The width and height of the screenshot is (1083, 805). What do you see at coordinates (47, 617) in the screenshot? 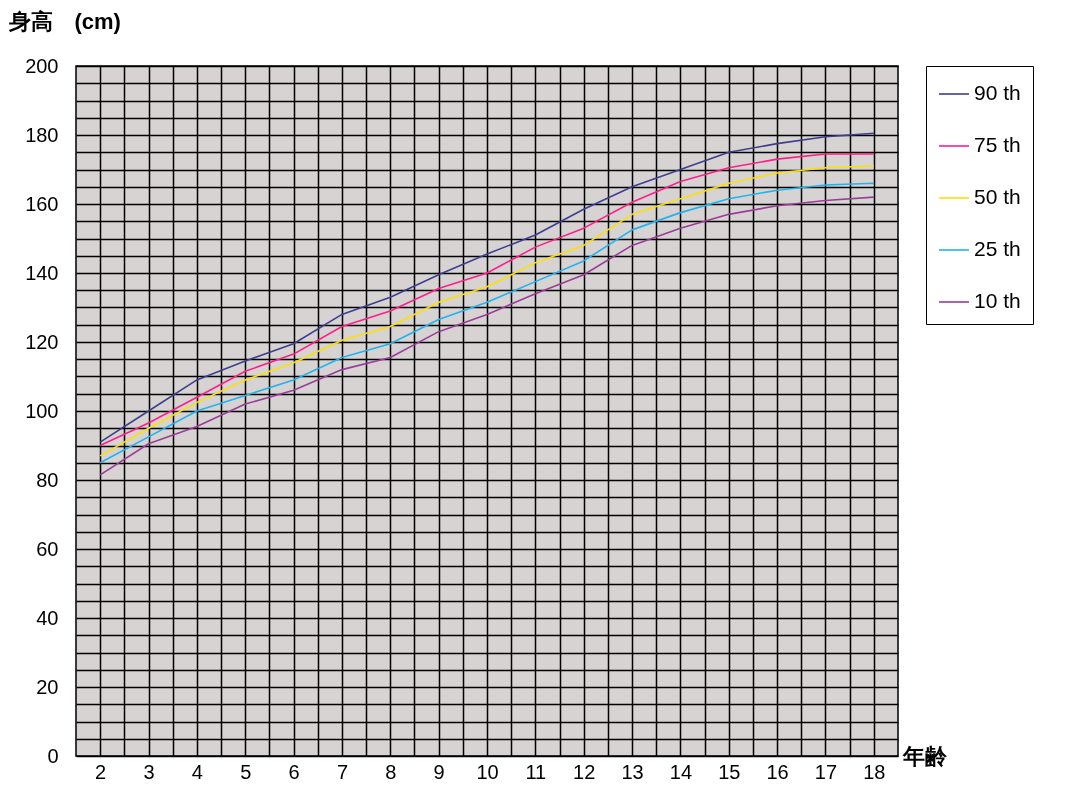
I see `y-tick-label: 40` at bounding box center [47, 617].